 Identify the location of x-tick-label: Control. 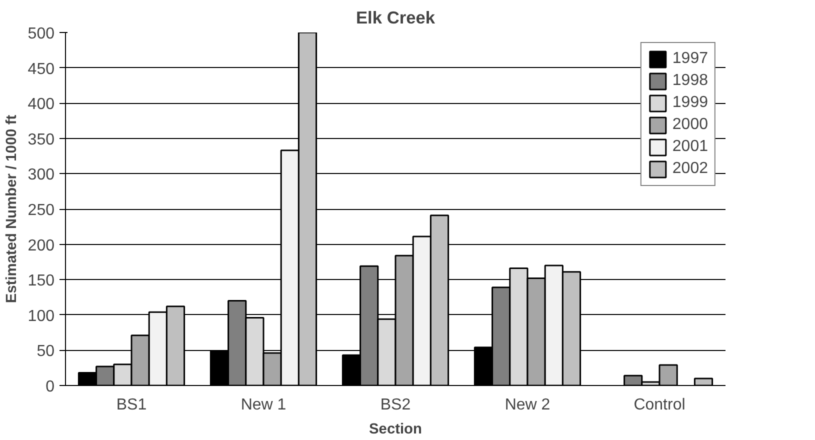
(660, 405).